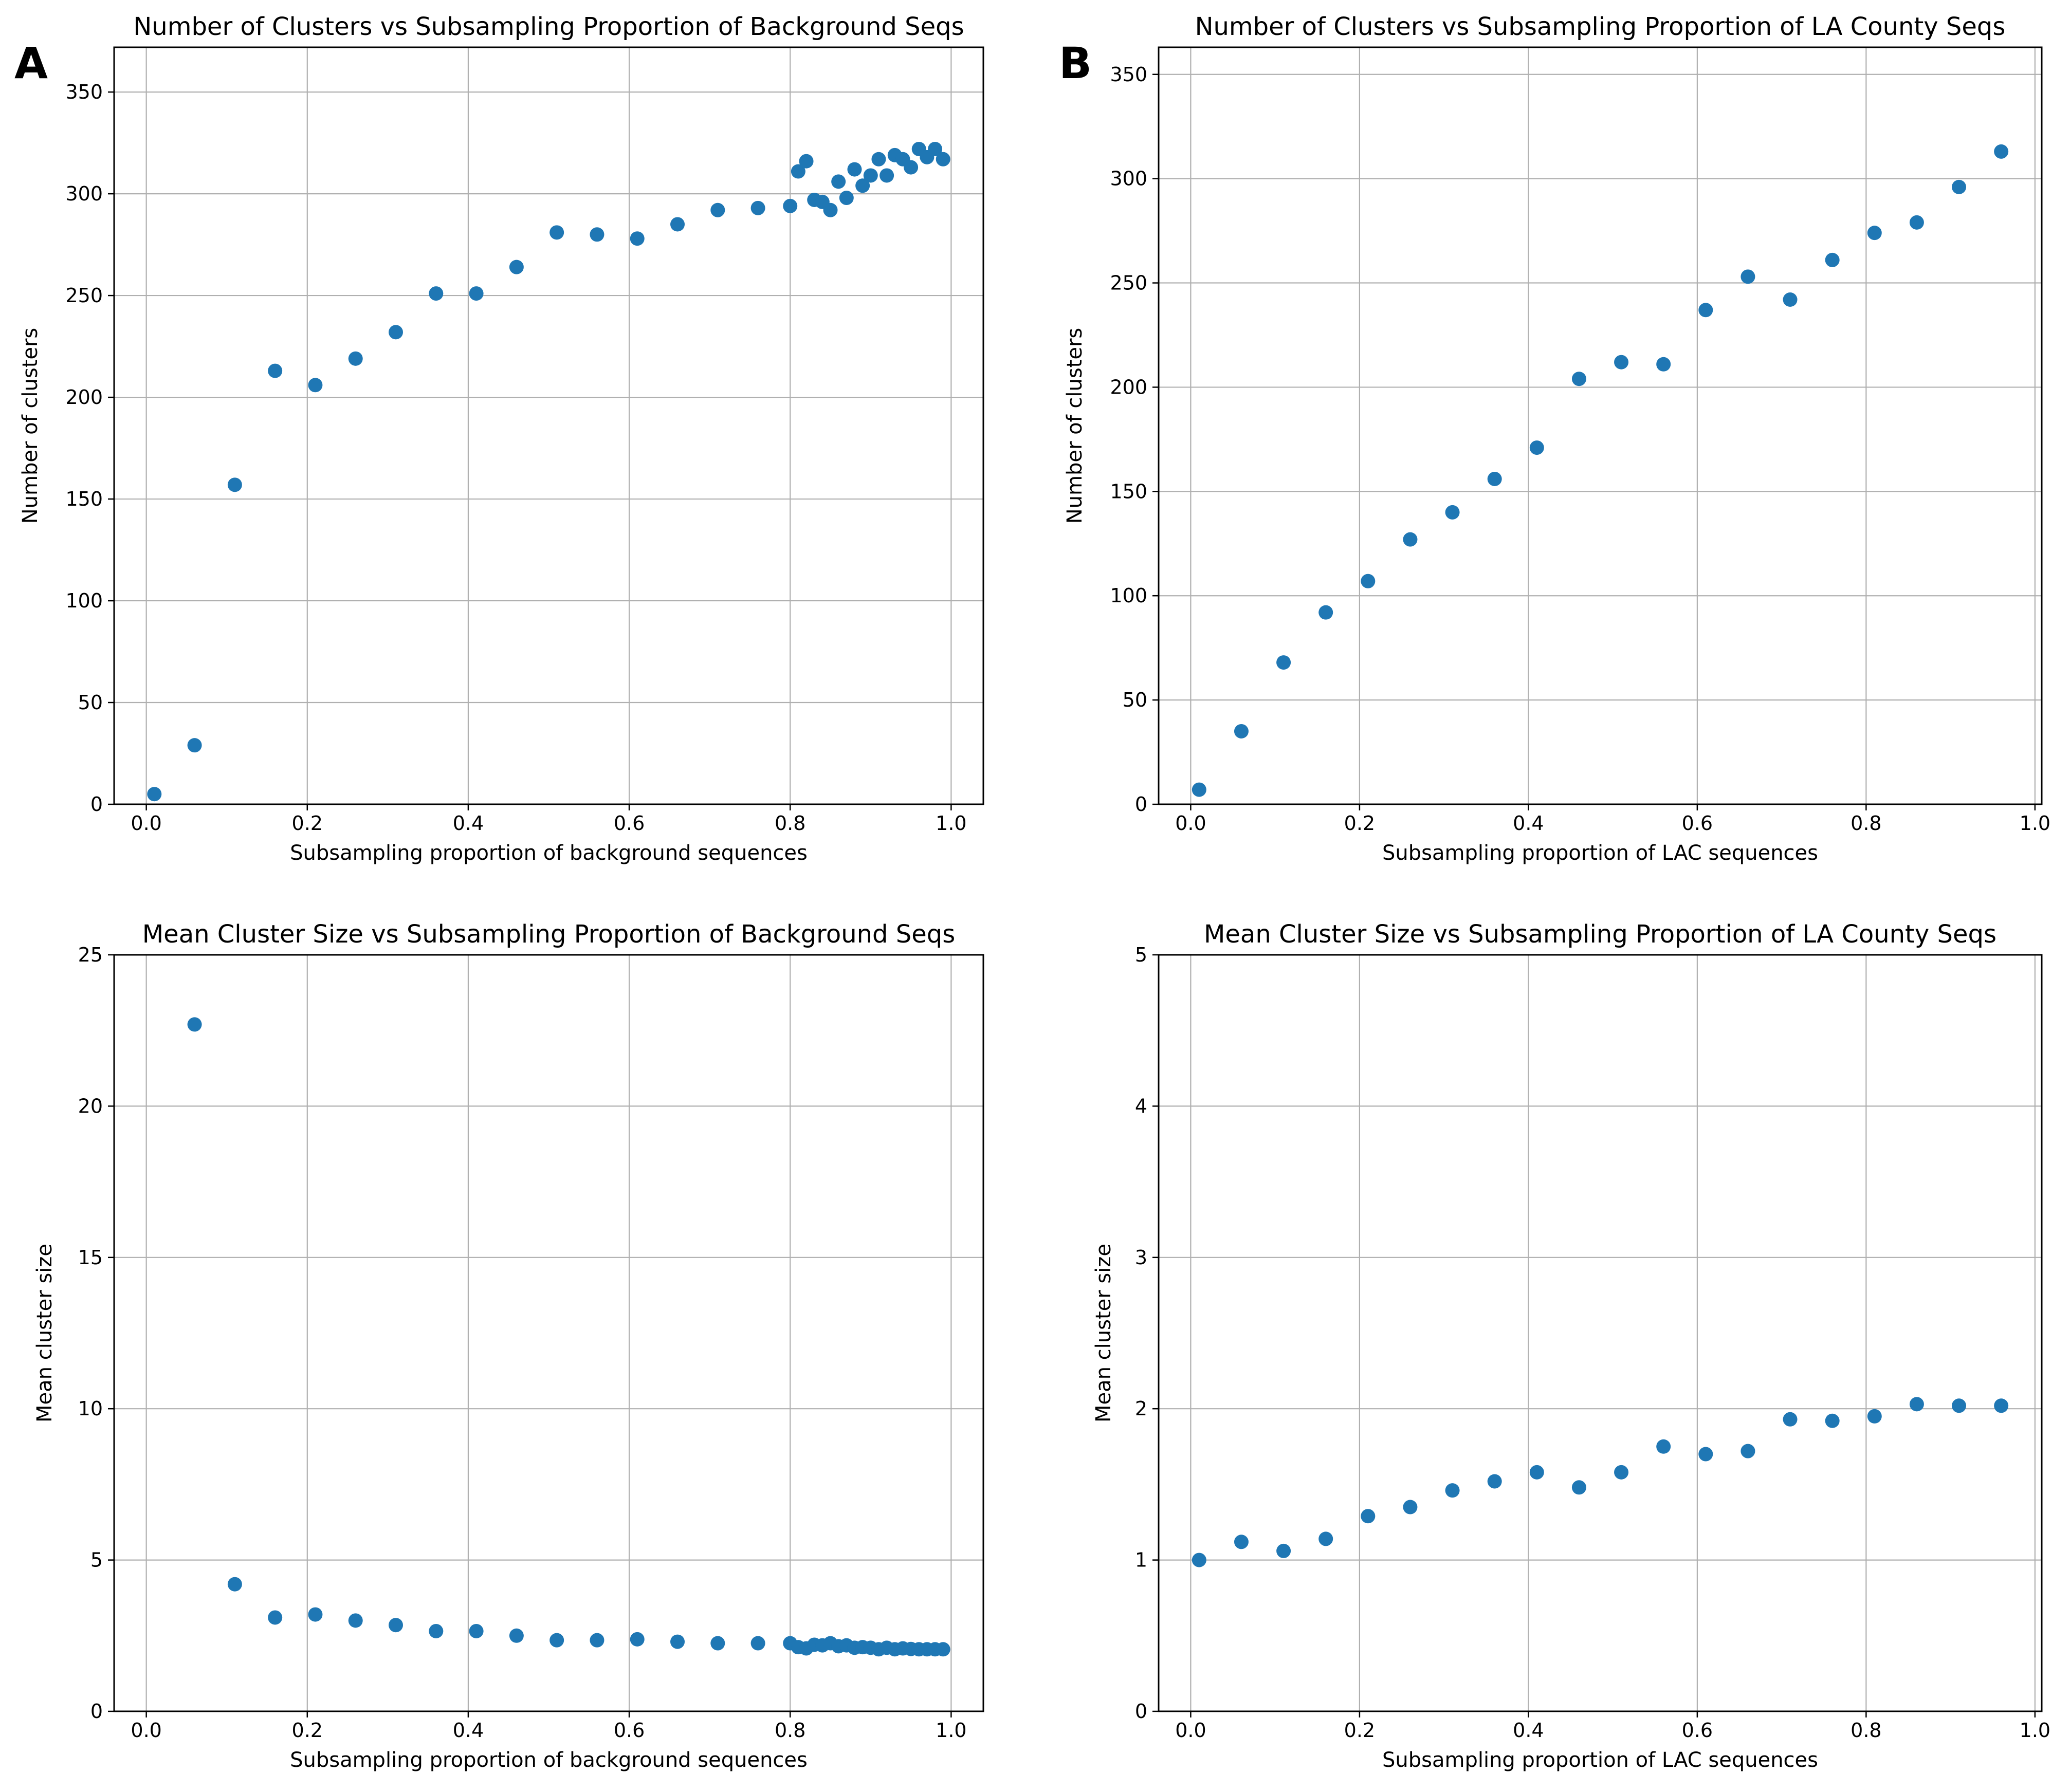 This screenshot has width=2052, height=1792. What do you see at coordinates (84, 92) in the screenshot?
I see `y-tick-label: 350` at bounding box center [84, 92].